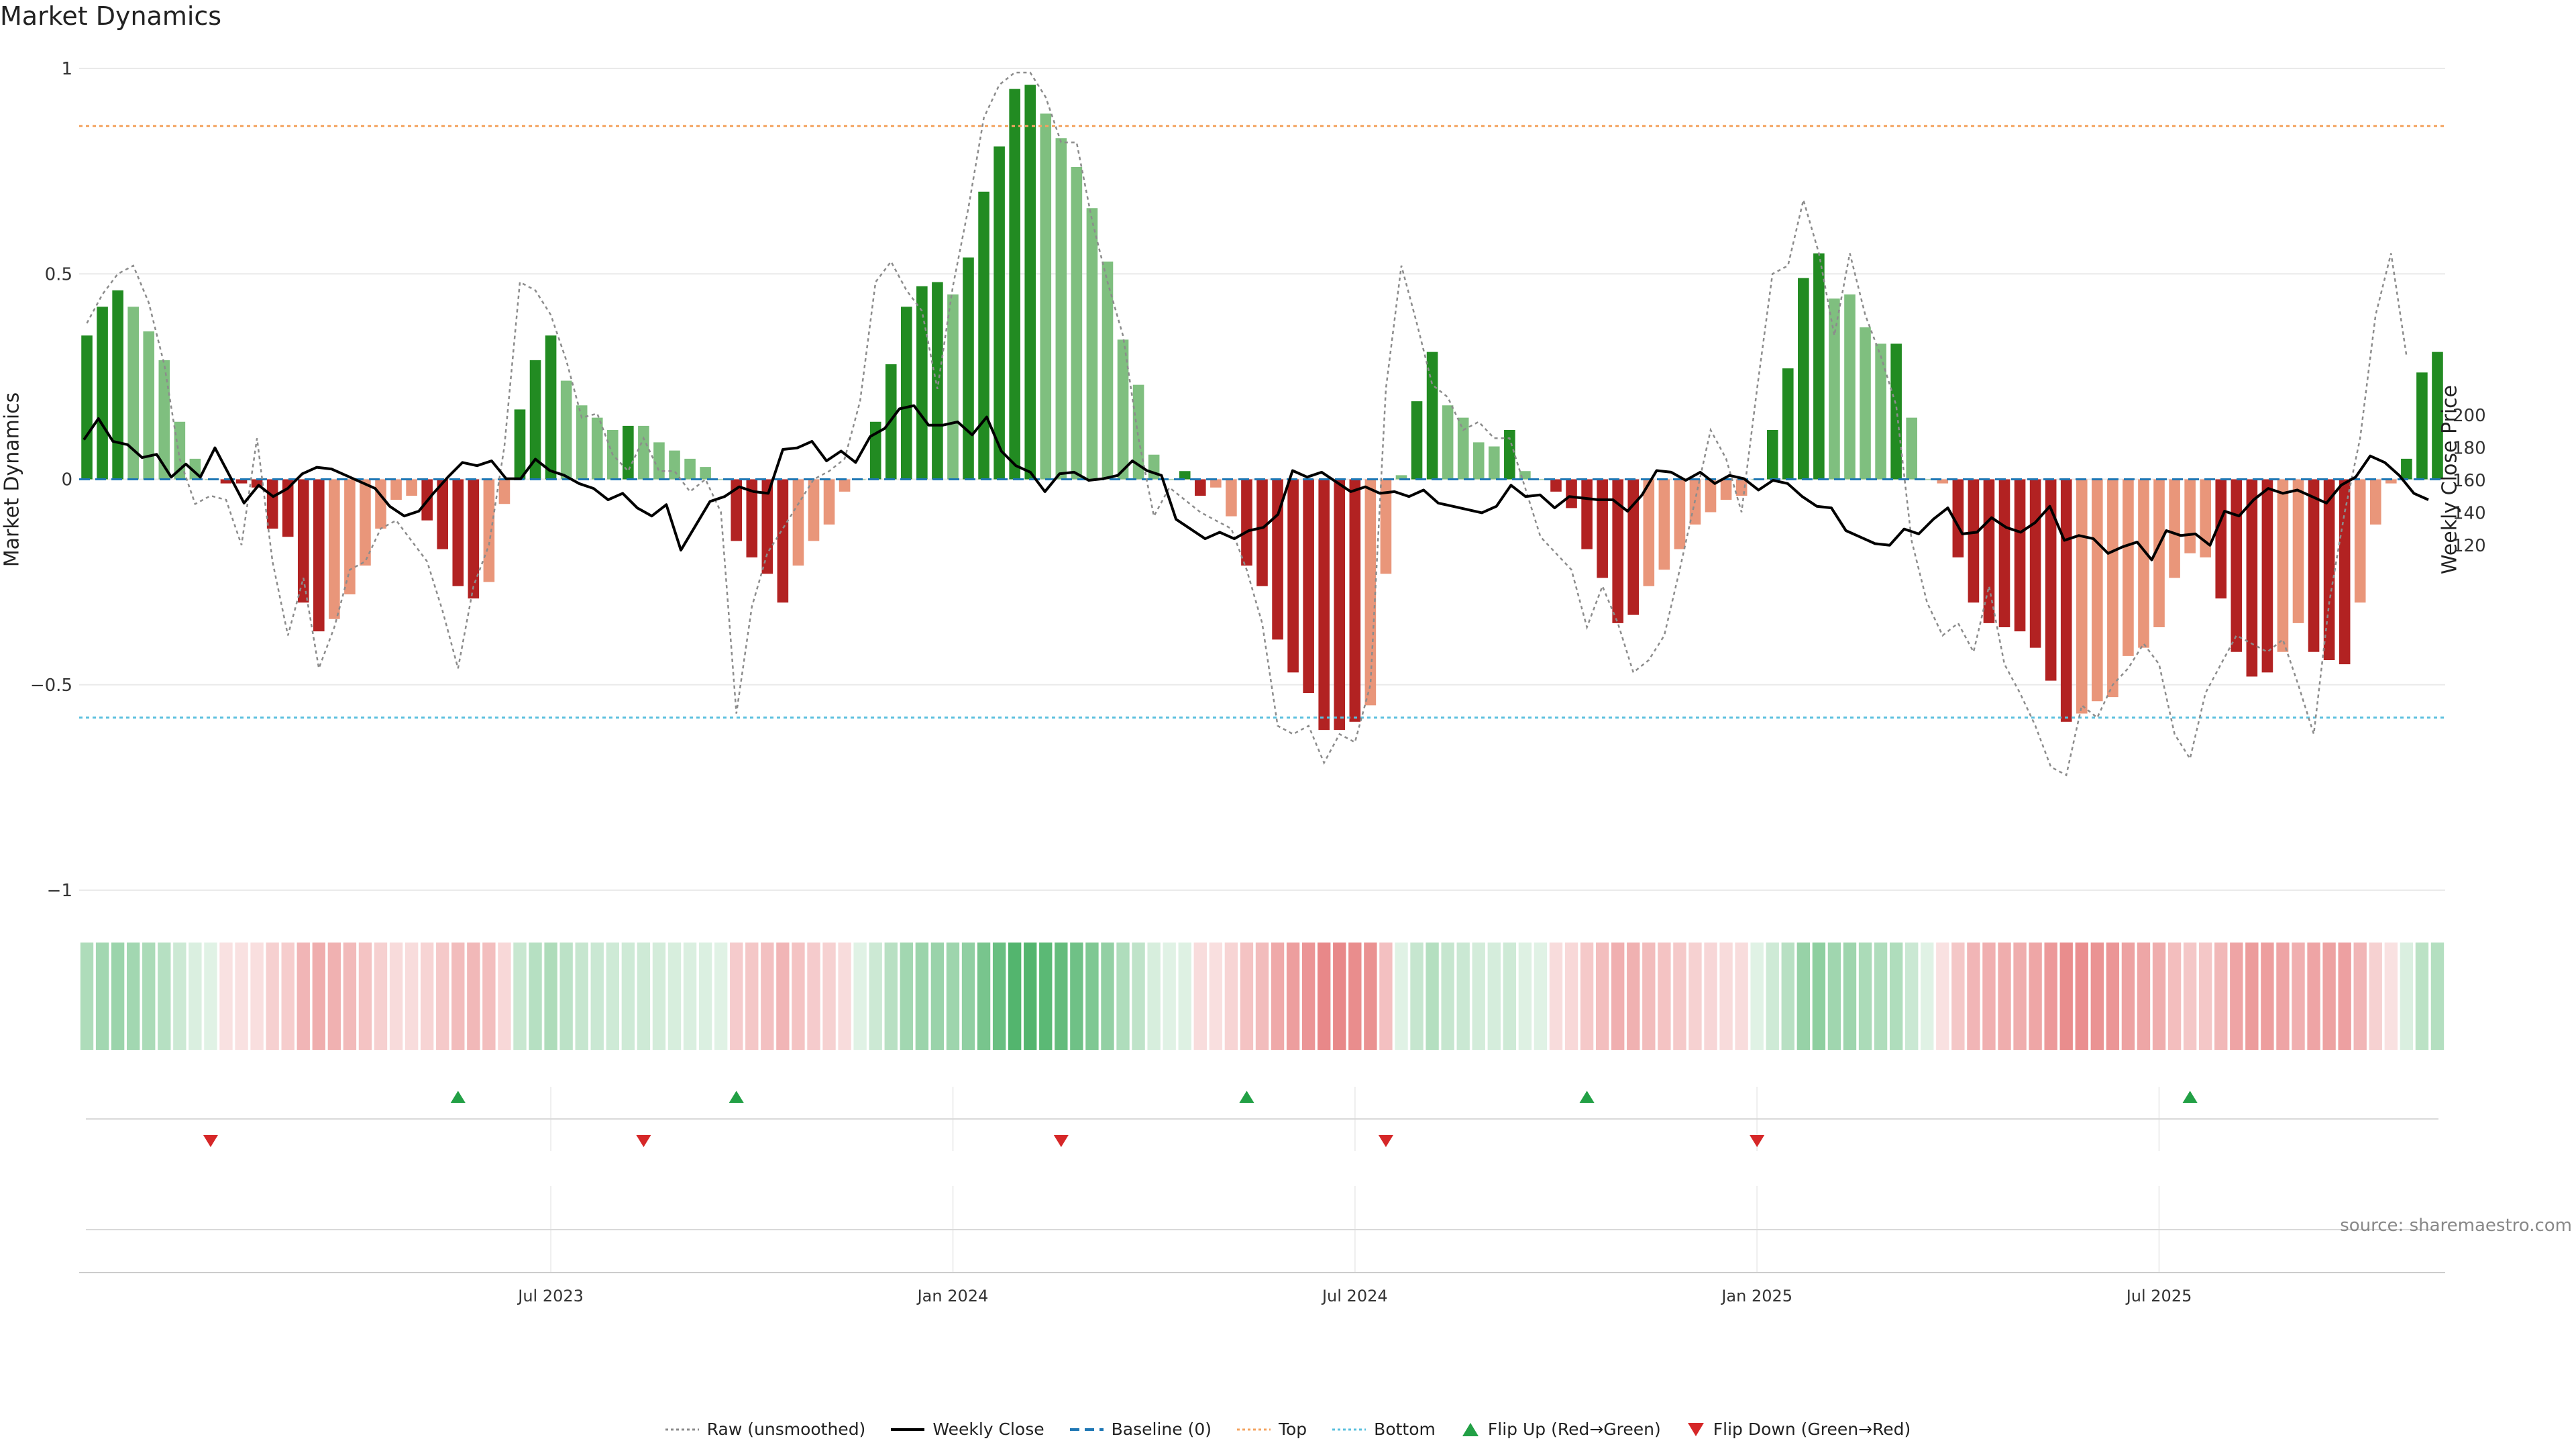 Image resolution: width=2576 pixels, height=1449 pixels. I want to click on chart-title: Market Dynamics, so click(111, 16).